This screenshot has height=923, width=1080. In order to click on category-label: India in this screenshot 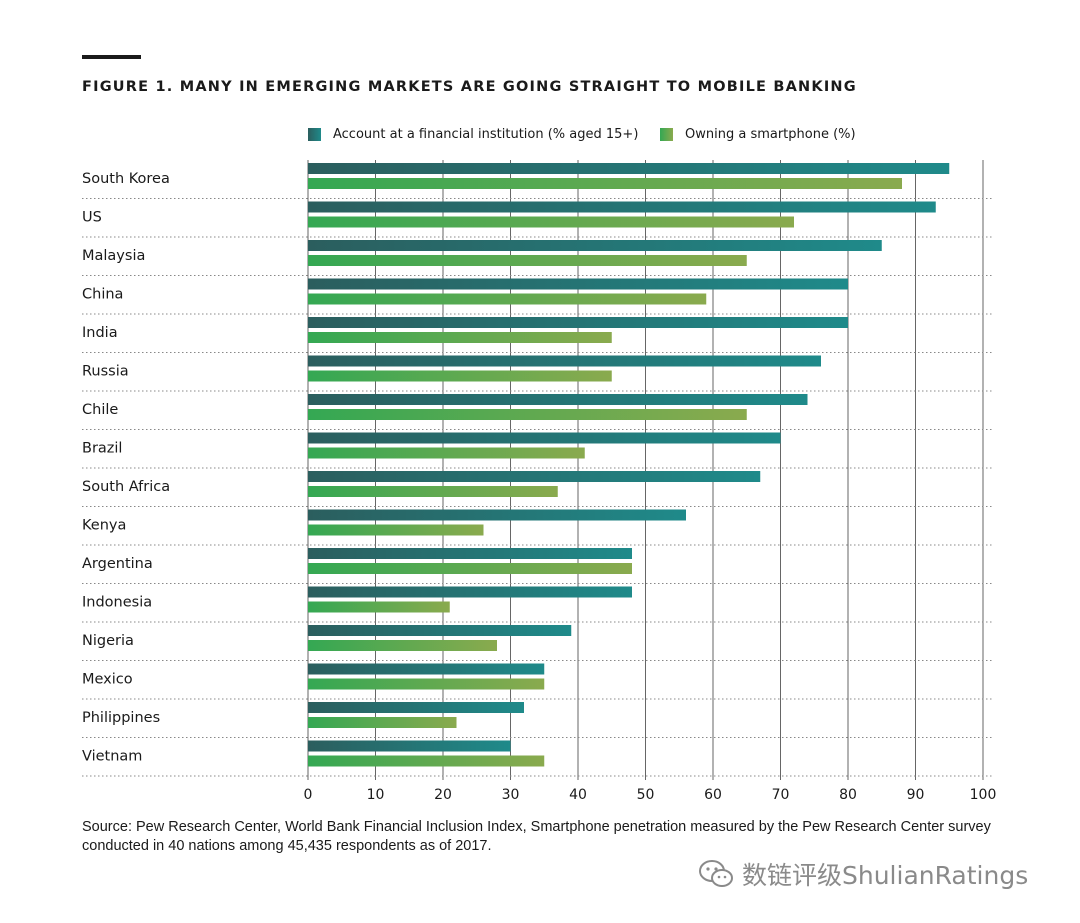, I will do `click(100, 333)`.